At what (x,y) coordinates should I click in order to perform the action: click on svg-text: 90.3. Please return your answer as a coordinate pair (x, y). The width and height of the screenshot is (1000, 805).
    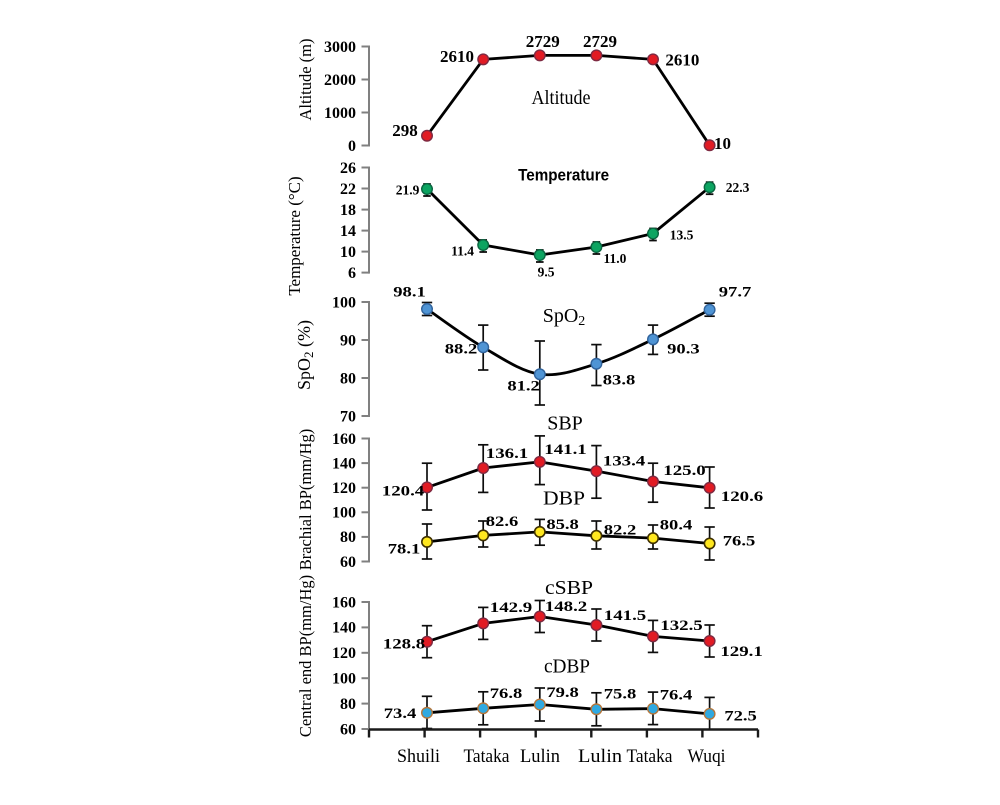
    Looking at the image, I should click on (683, 349).